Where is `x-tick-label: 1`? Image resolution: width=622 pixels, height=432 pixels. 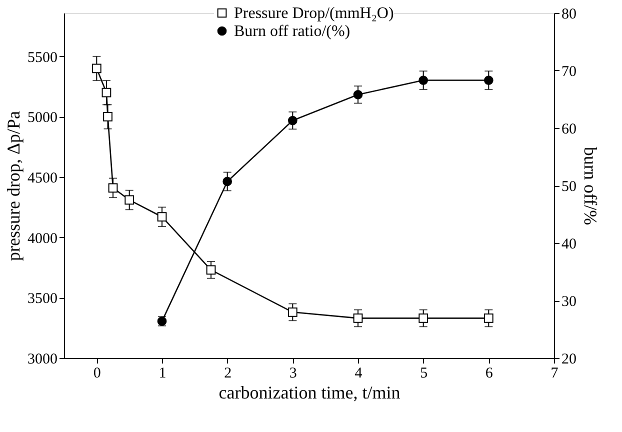 x-tick-label: 1 is located at coordinates (162, 374).